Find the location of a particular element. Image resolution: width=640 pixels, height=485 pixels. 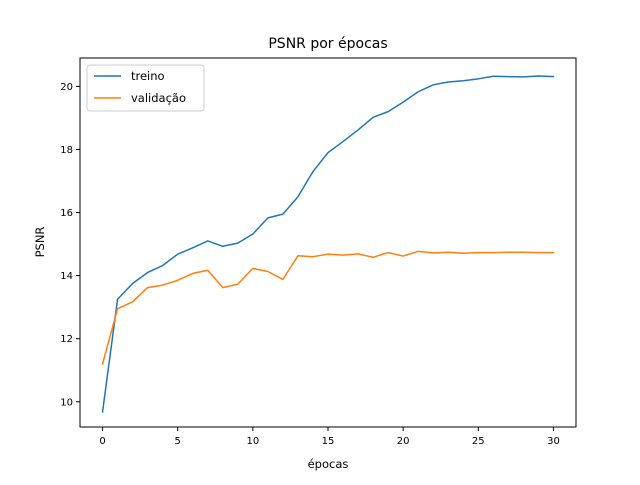

y-tick-label: 12 is located at coordinates (66, 339).